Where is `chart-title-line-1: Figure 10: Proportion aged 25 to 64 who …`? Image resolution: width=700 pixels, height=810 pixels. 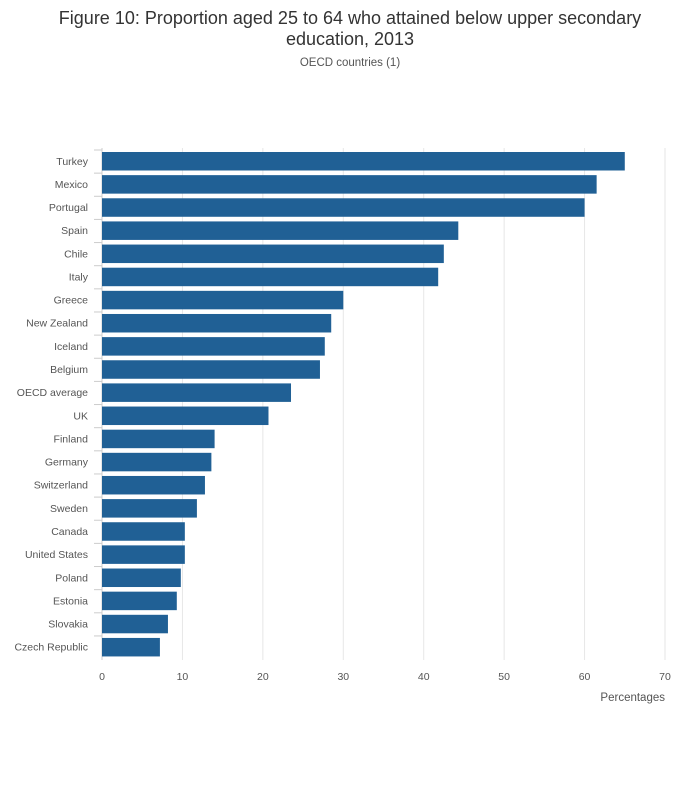
chart-title-line-1: Figure 10: Proportion aged 25 to 64 who … is located at coordinates (350, 18).